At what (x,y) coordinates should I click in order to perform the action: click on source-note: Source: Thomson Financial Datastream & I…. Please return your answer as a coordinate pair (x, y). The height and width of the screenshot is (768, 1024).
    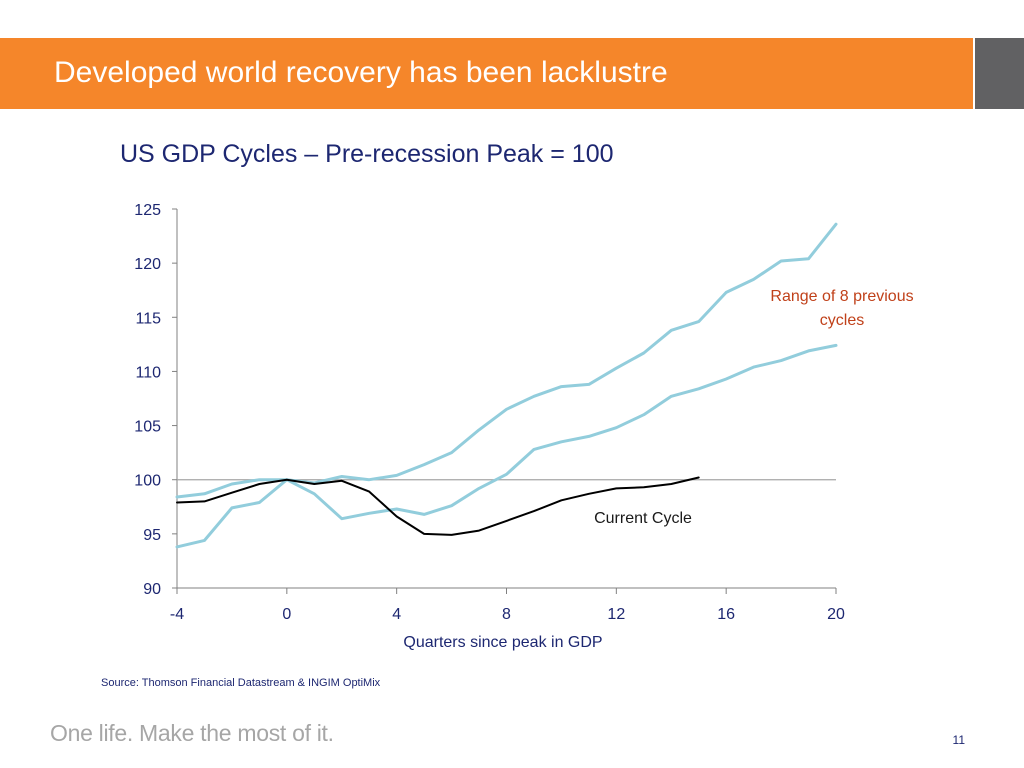
    Looking at the image, I should click on (241, 683).